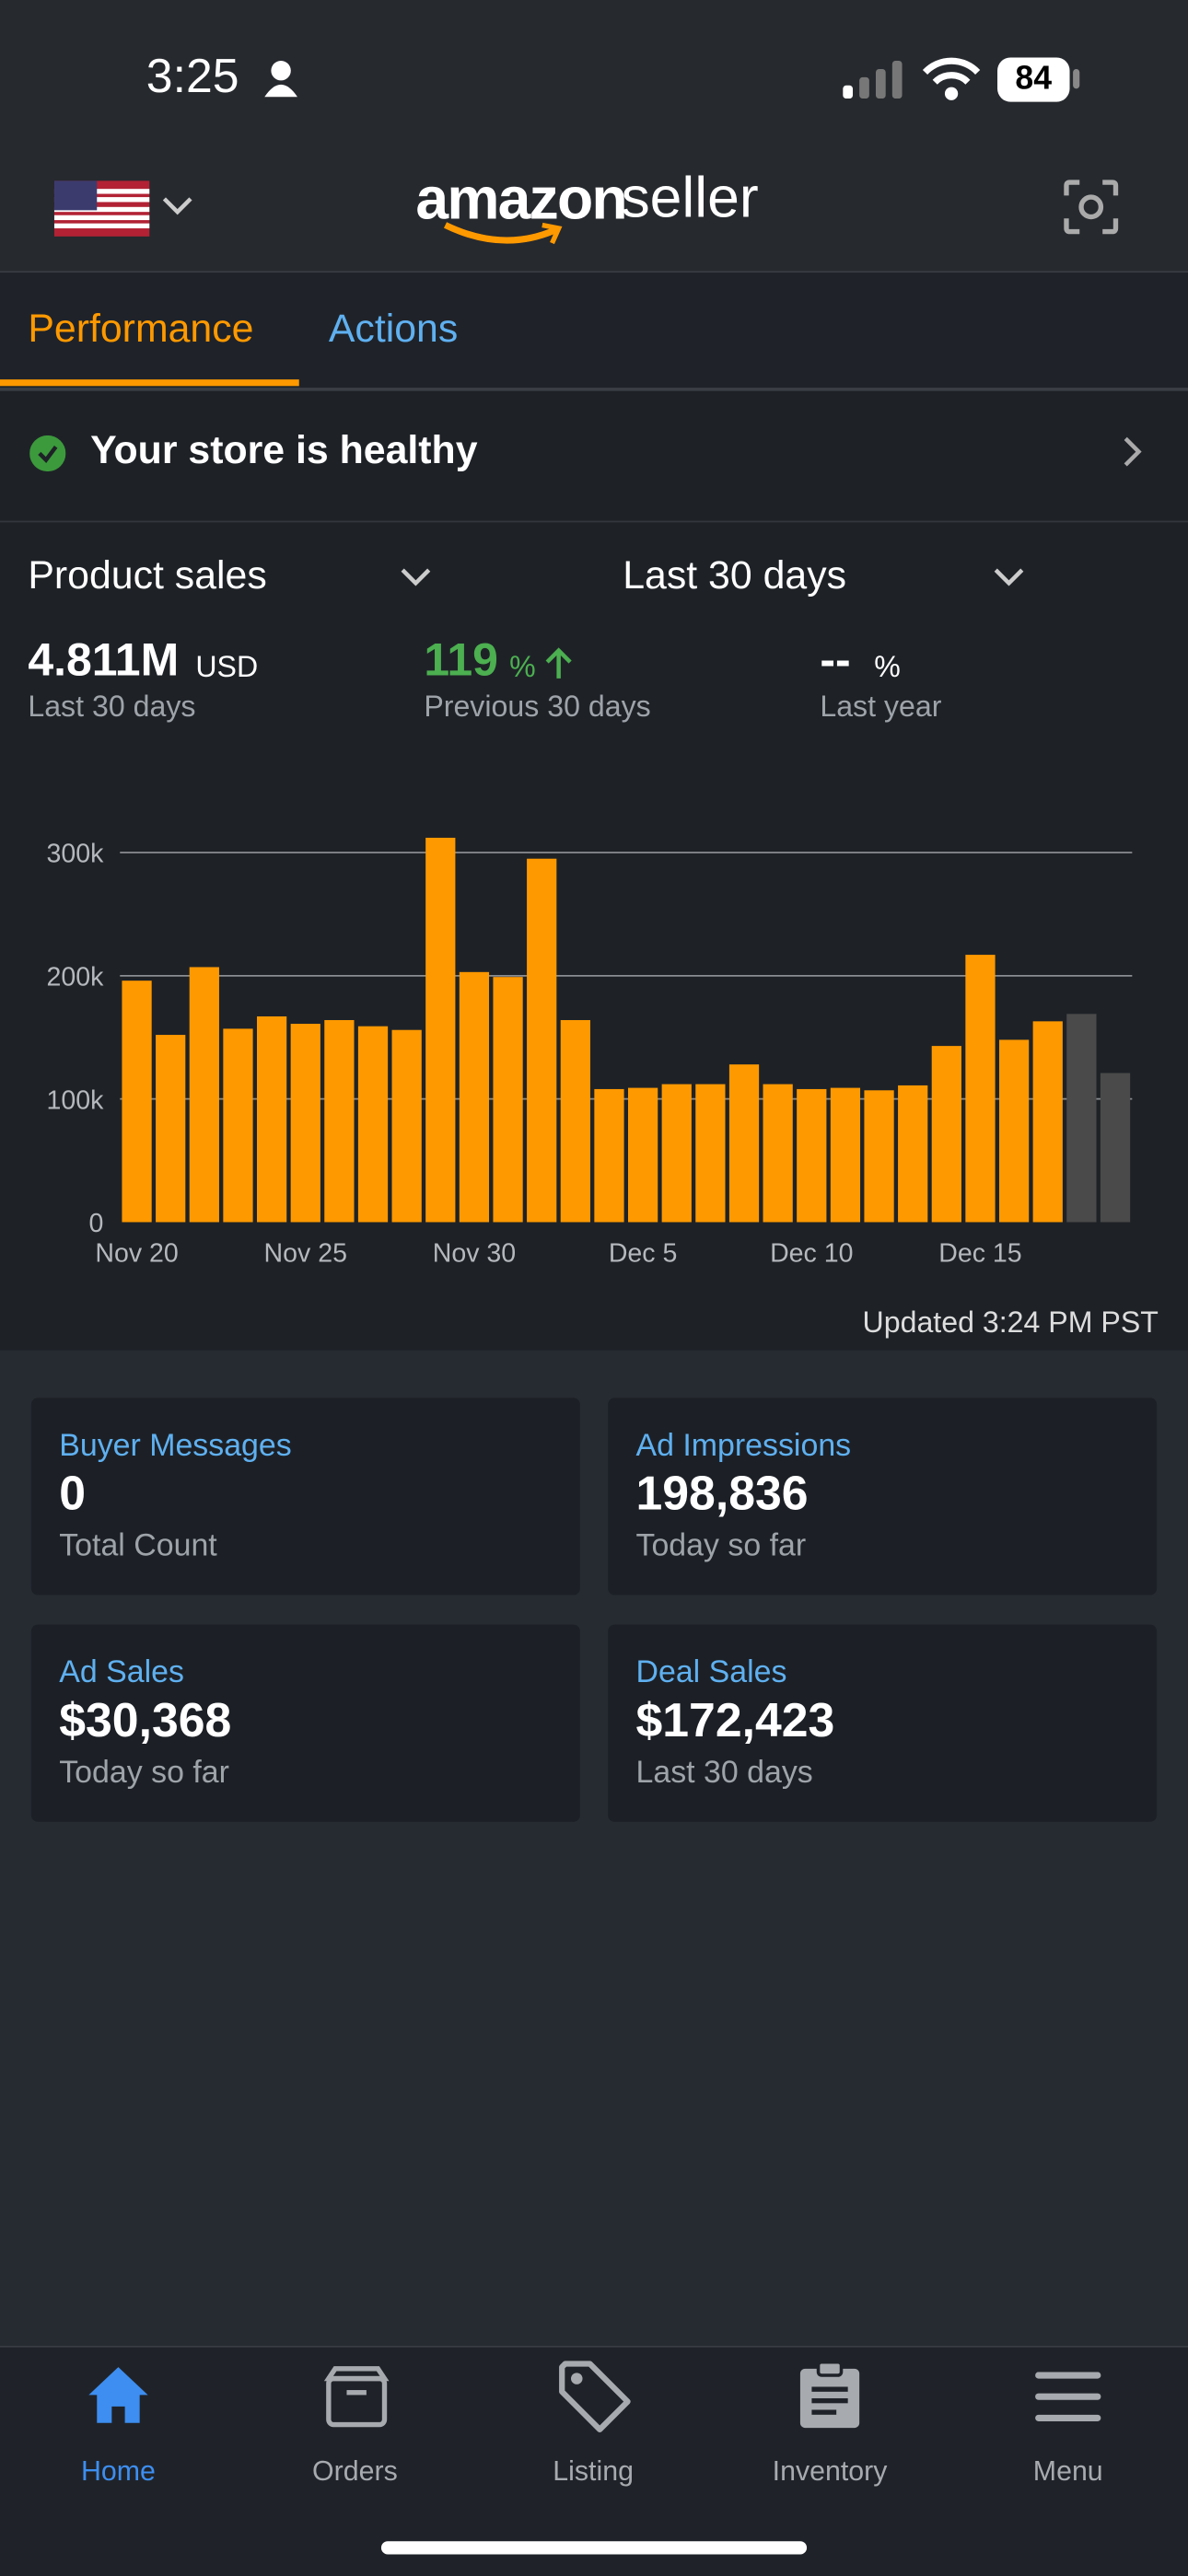 Image resolution: width=1188 pixels, height=2576 pixels. What do you see at coordinates (104, 659) in the screenshot?
I see `metric-value: 4.811M` at bounding box center [104, 659].